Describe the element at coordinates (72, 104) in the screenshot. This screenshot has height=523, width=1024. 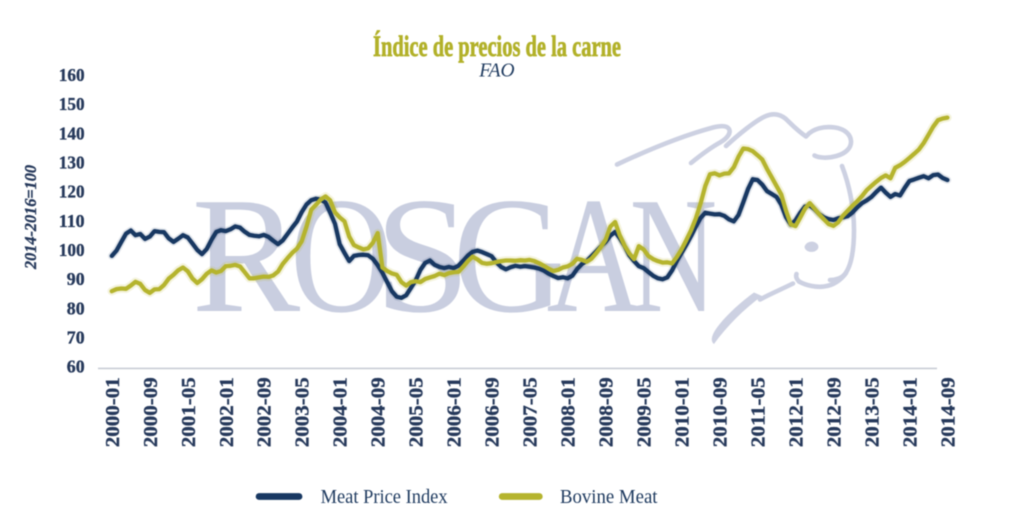
I see `svg-text: 150` at that location.